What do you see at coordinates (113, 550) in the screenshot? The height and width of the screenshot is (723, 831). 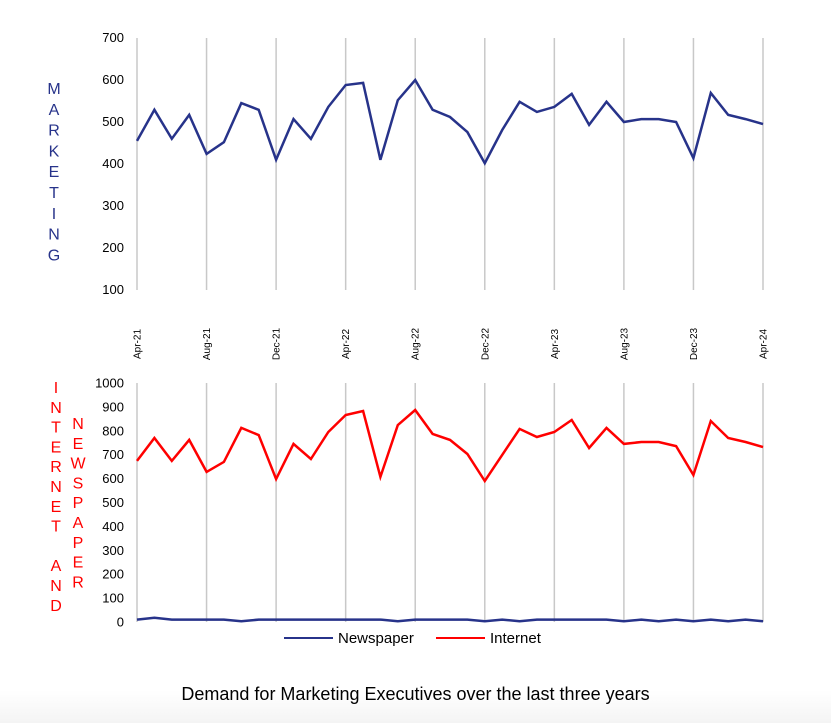 I see `bottom-y-tick-label: 300` at bounding box center [113, 550].